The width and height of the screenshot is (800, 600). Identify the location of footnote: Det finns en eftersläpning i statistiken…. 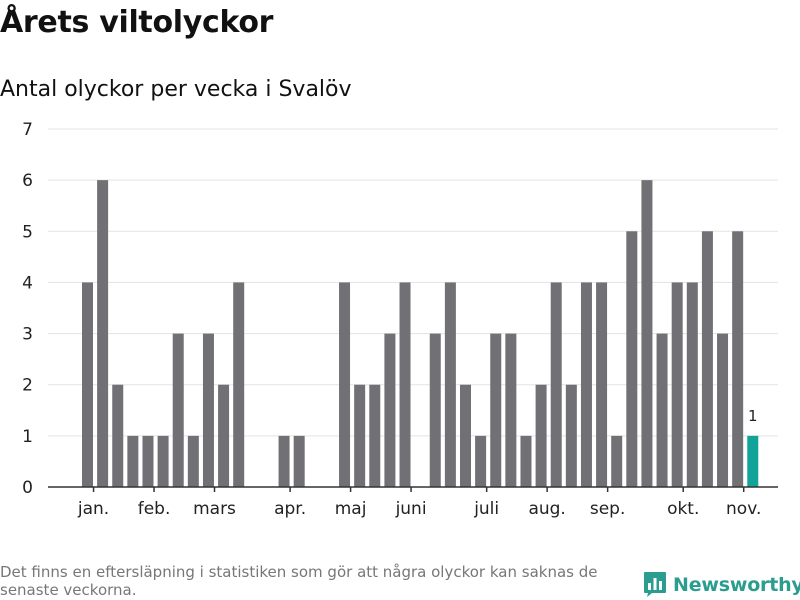
(299, 581).